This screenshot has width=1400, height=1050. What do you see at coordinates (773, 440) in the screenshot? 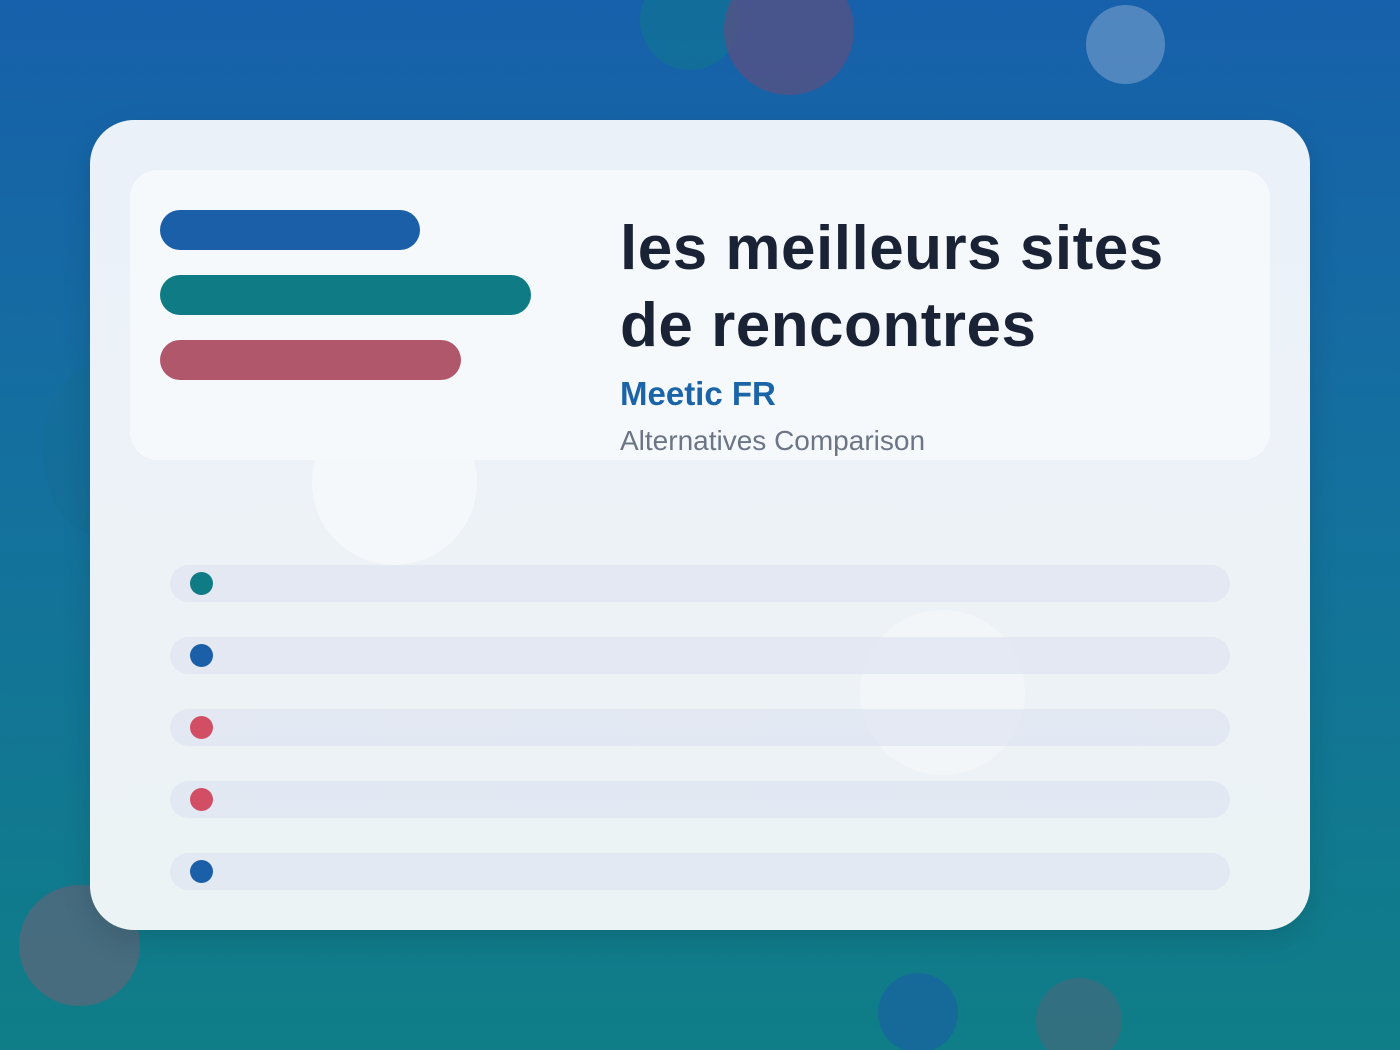
I see `page-caption: Alternatives Comparison` at bounding box center [773, 440].